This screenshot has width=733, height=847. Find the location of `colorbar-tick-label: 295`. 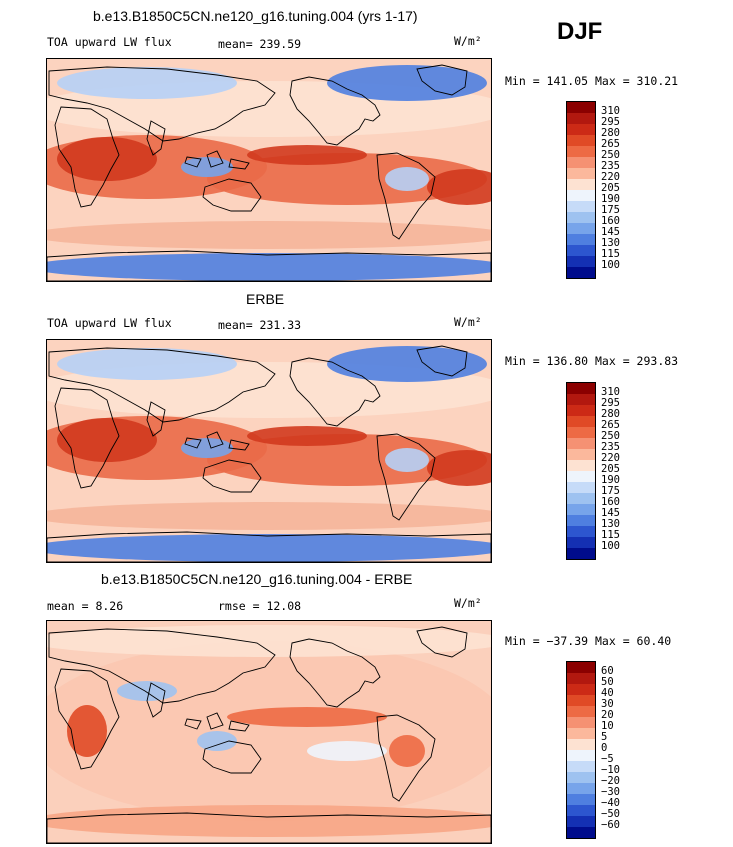

colorbar-tick-label: 295 is located at coordinates (610, 122).